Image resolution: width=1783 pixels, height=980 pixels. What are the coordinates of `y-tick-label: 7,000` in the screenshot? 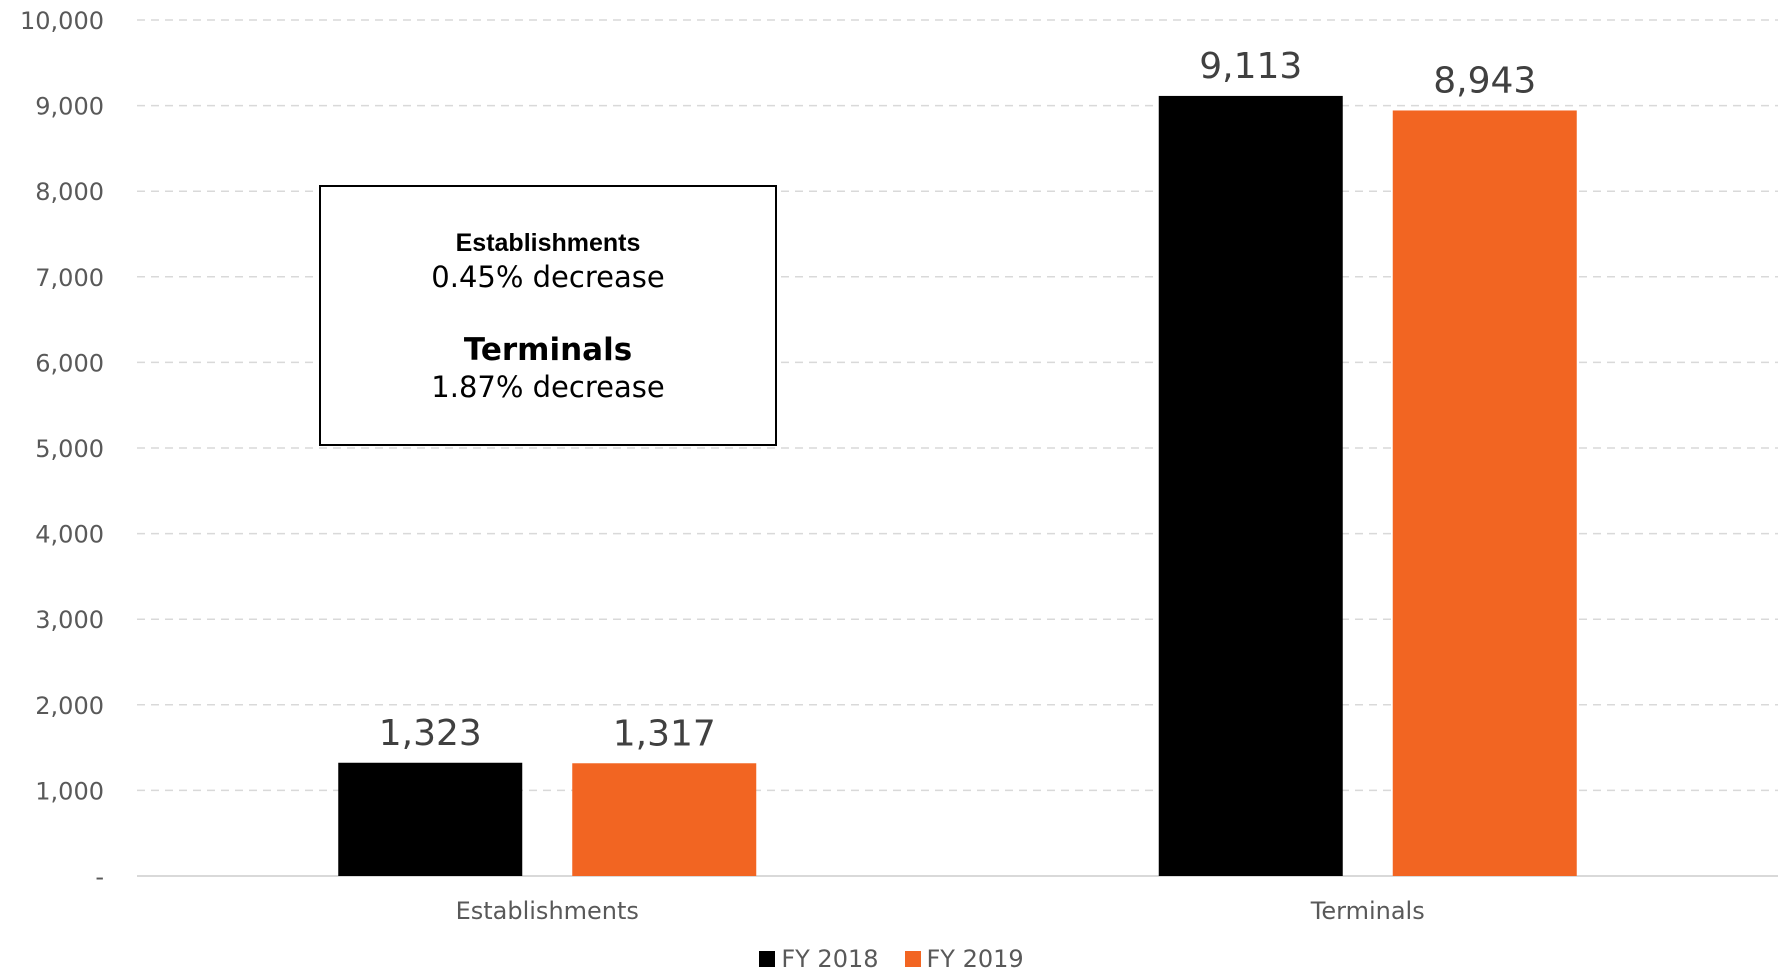 It's located at (69, 278).